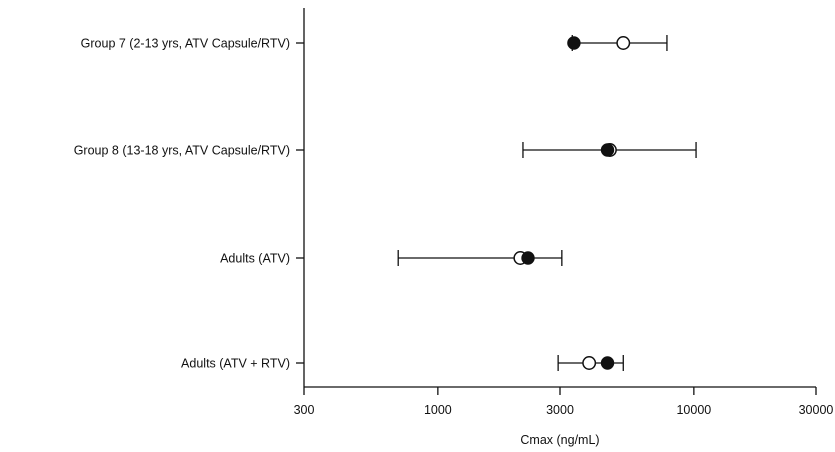  What do you see at coordinates (564, 402) in the screenshot?
I see `x-ticks: 300 1000 3000 10000 30000` at bounding box center [564, 402].